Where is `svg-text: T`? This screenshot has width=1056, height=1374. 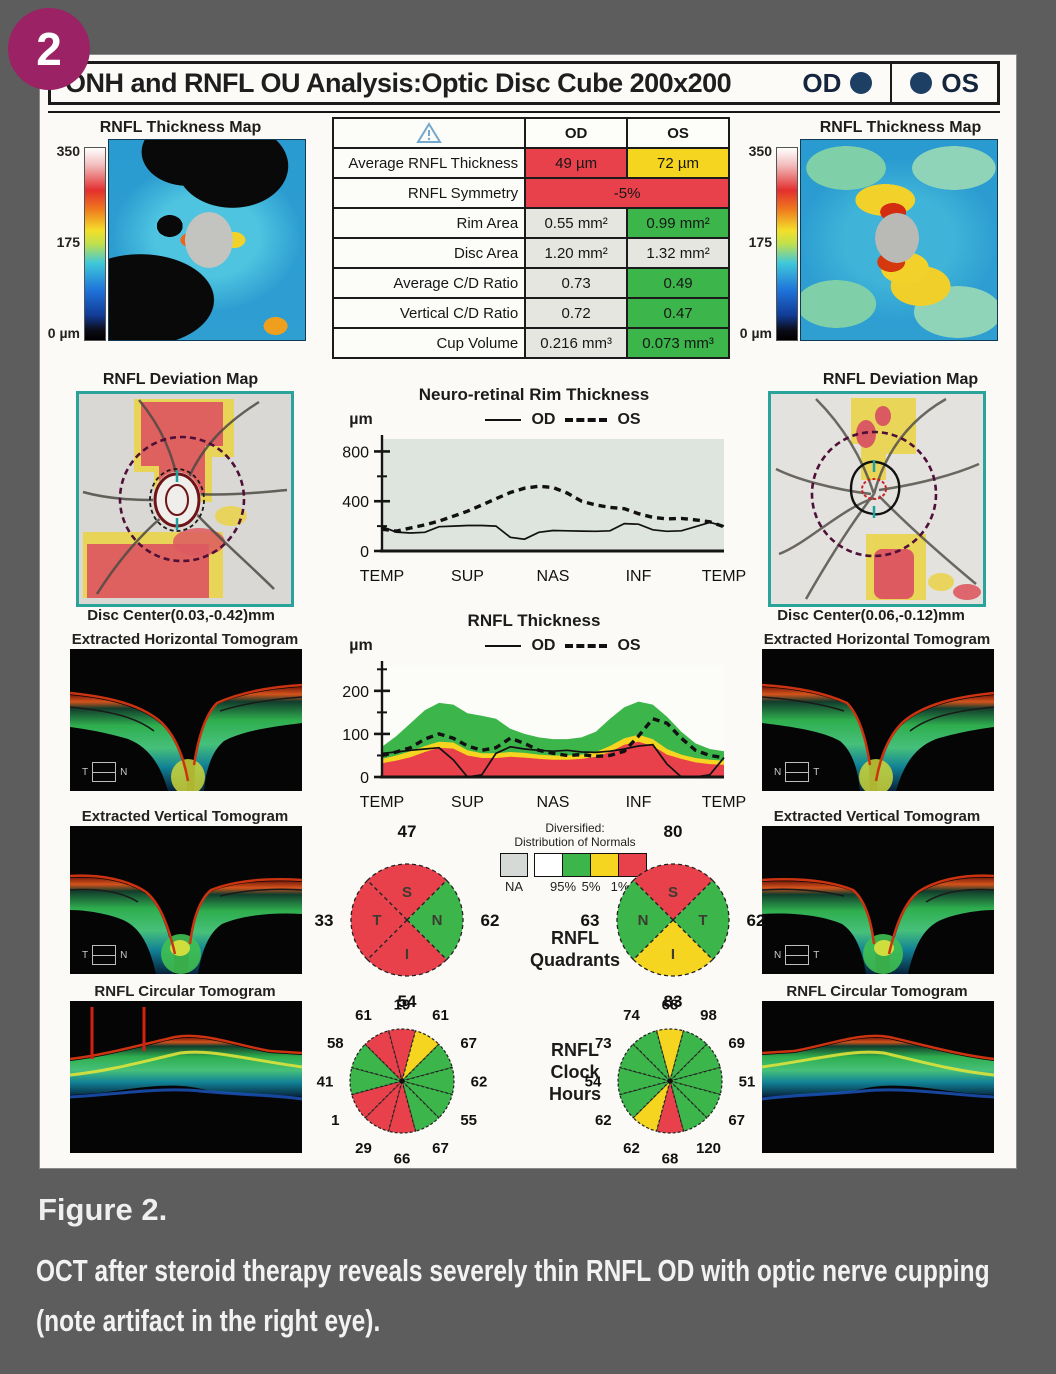
svg-text: T is located at coordinates (702, 920).